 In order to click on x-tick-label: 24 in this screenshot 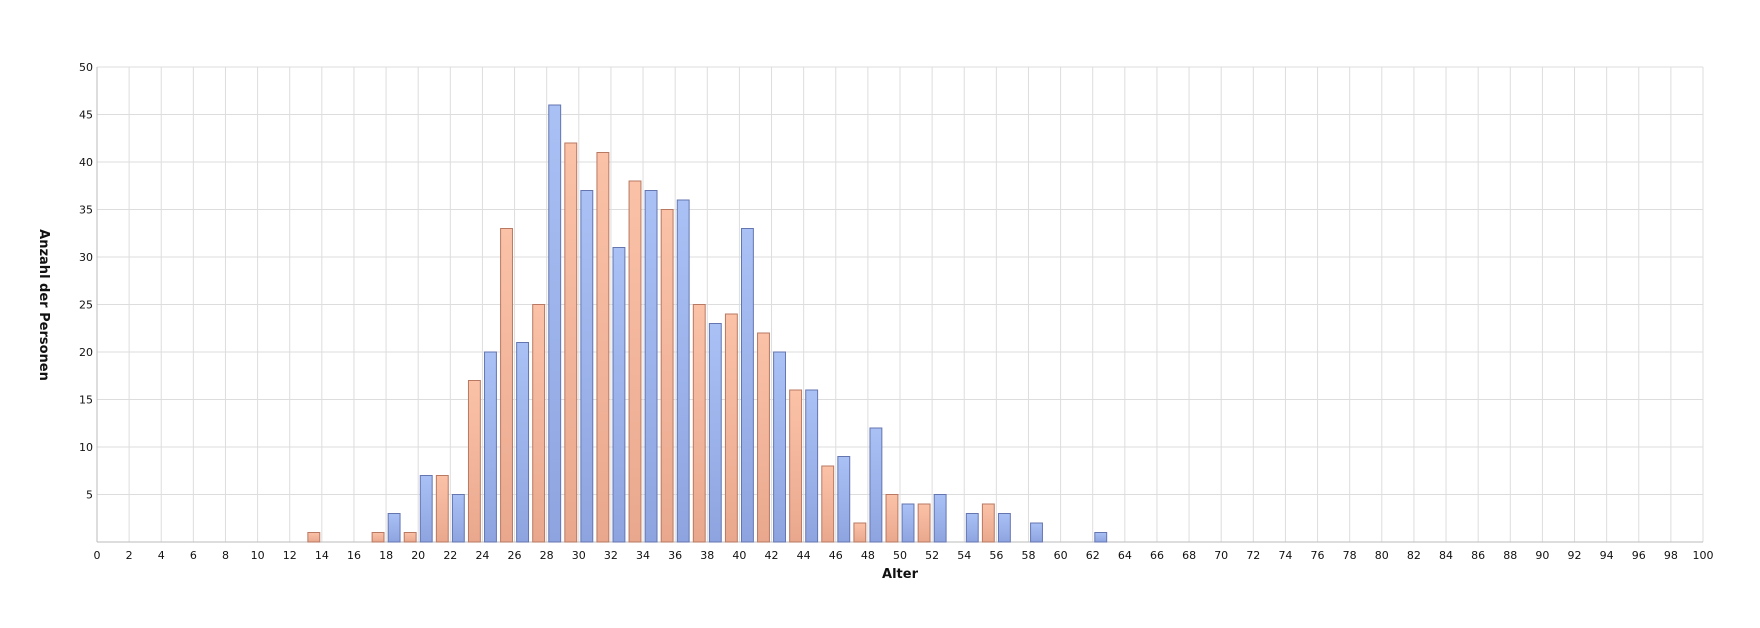, I will do `click(482, 555)`.